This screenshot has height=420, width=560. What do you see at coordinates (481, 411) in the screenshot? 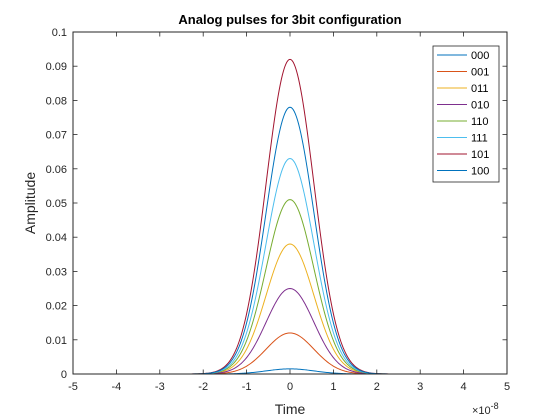
I see `x-exponent-base: ×10` at bounding box center [481, 411].